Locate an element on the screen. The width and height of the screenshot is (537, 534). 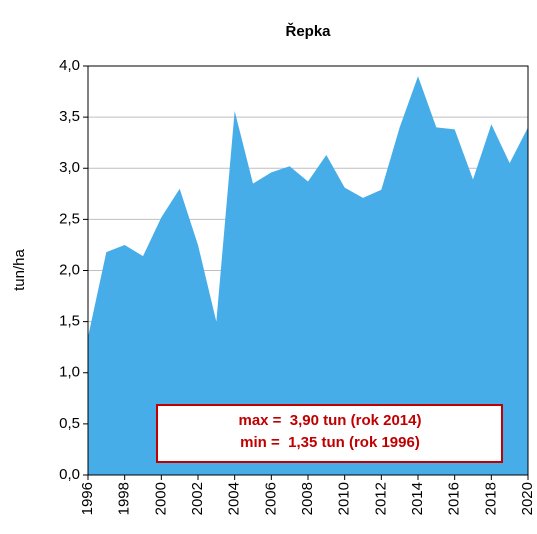
x-tick-label: 2000 is located at coordinates (160, 498).